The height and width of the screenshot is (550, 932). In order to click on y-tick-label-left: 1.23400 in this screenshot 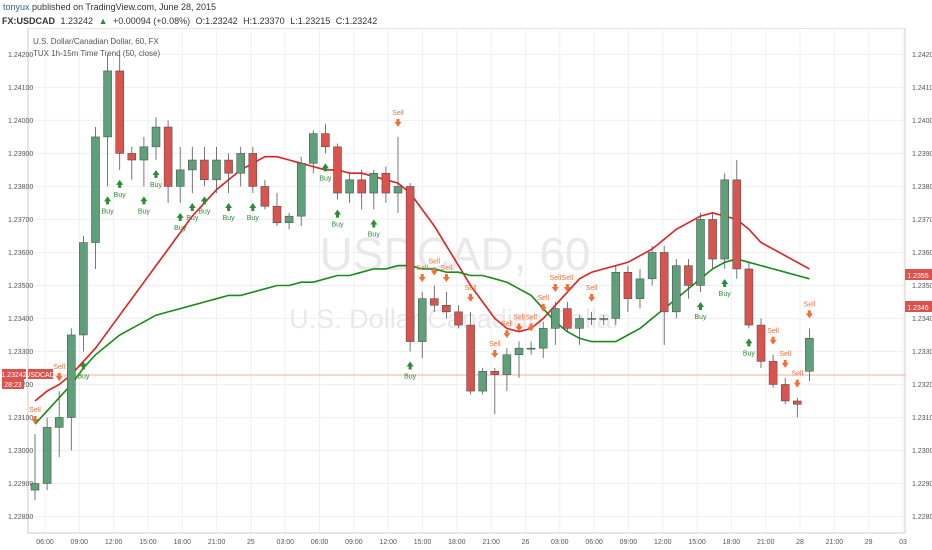, I will do `click(20, 319)`.